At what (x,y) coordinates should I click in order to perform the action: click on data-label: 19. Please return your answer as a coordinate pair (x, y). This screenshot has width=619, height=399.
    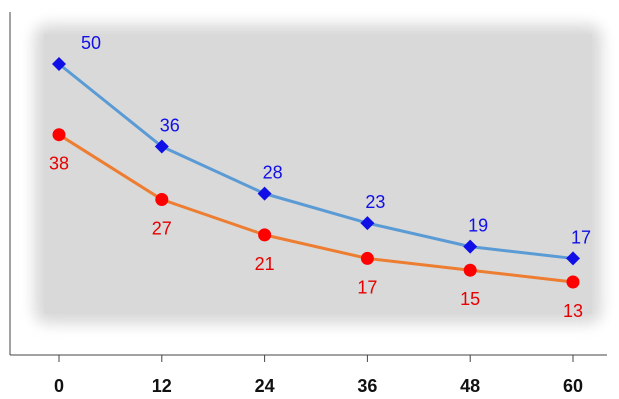
    Looking at the image, I should click on (478, 226).